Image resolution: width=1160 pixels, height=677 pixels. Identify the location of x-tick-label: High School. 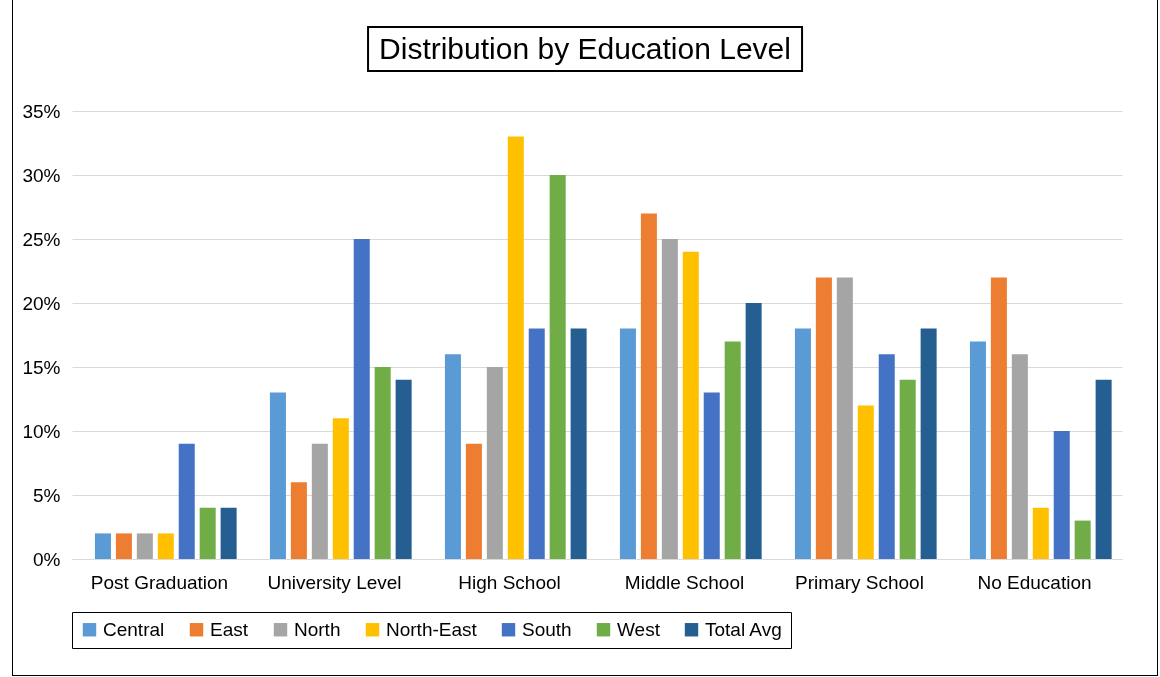
(509, 582).